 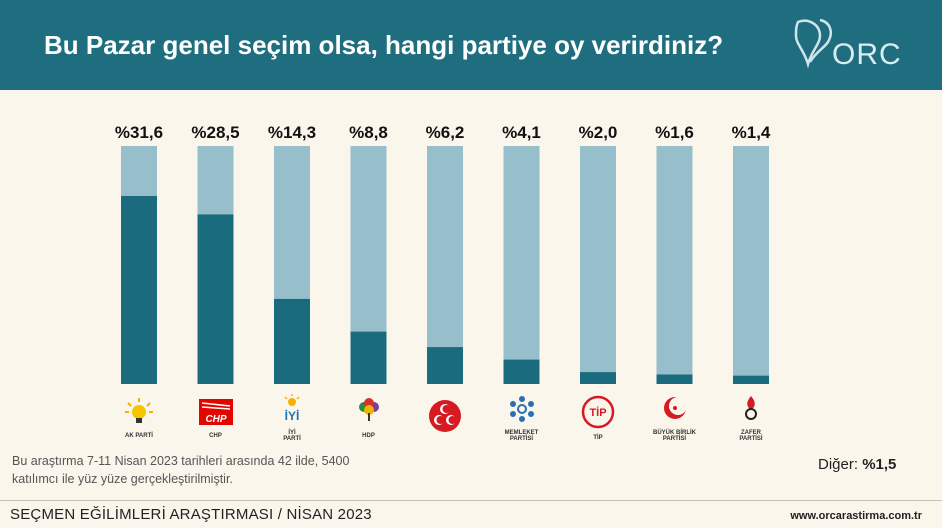 I want to click on bar-data-label: %31,6, so click(x=139, y=132).